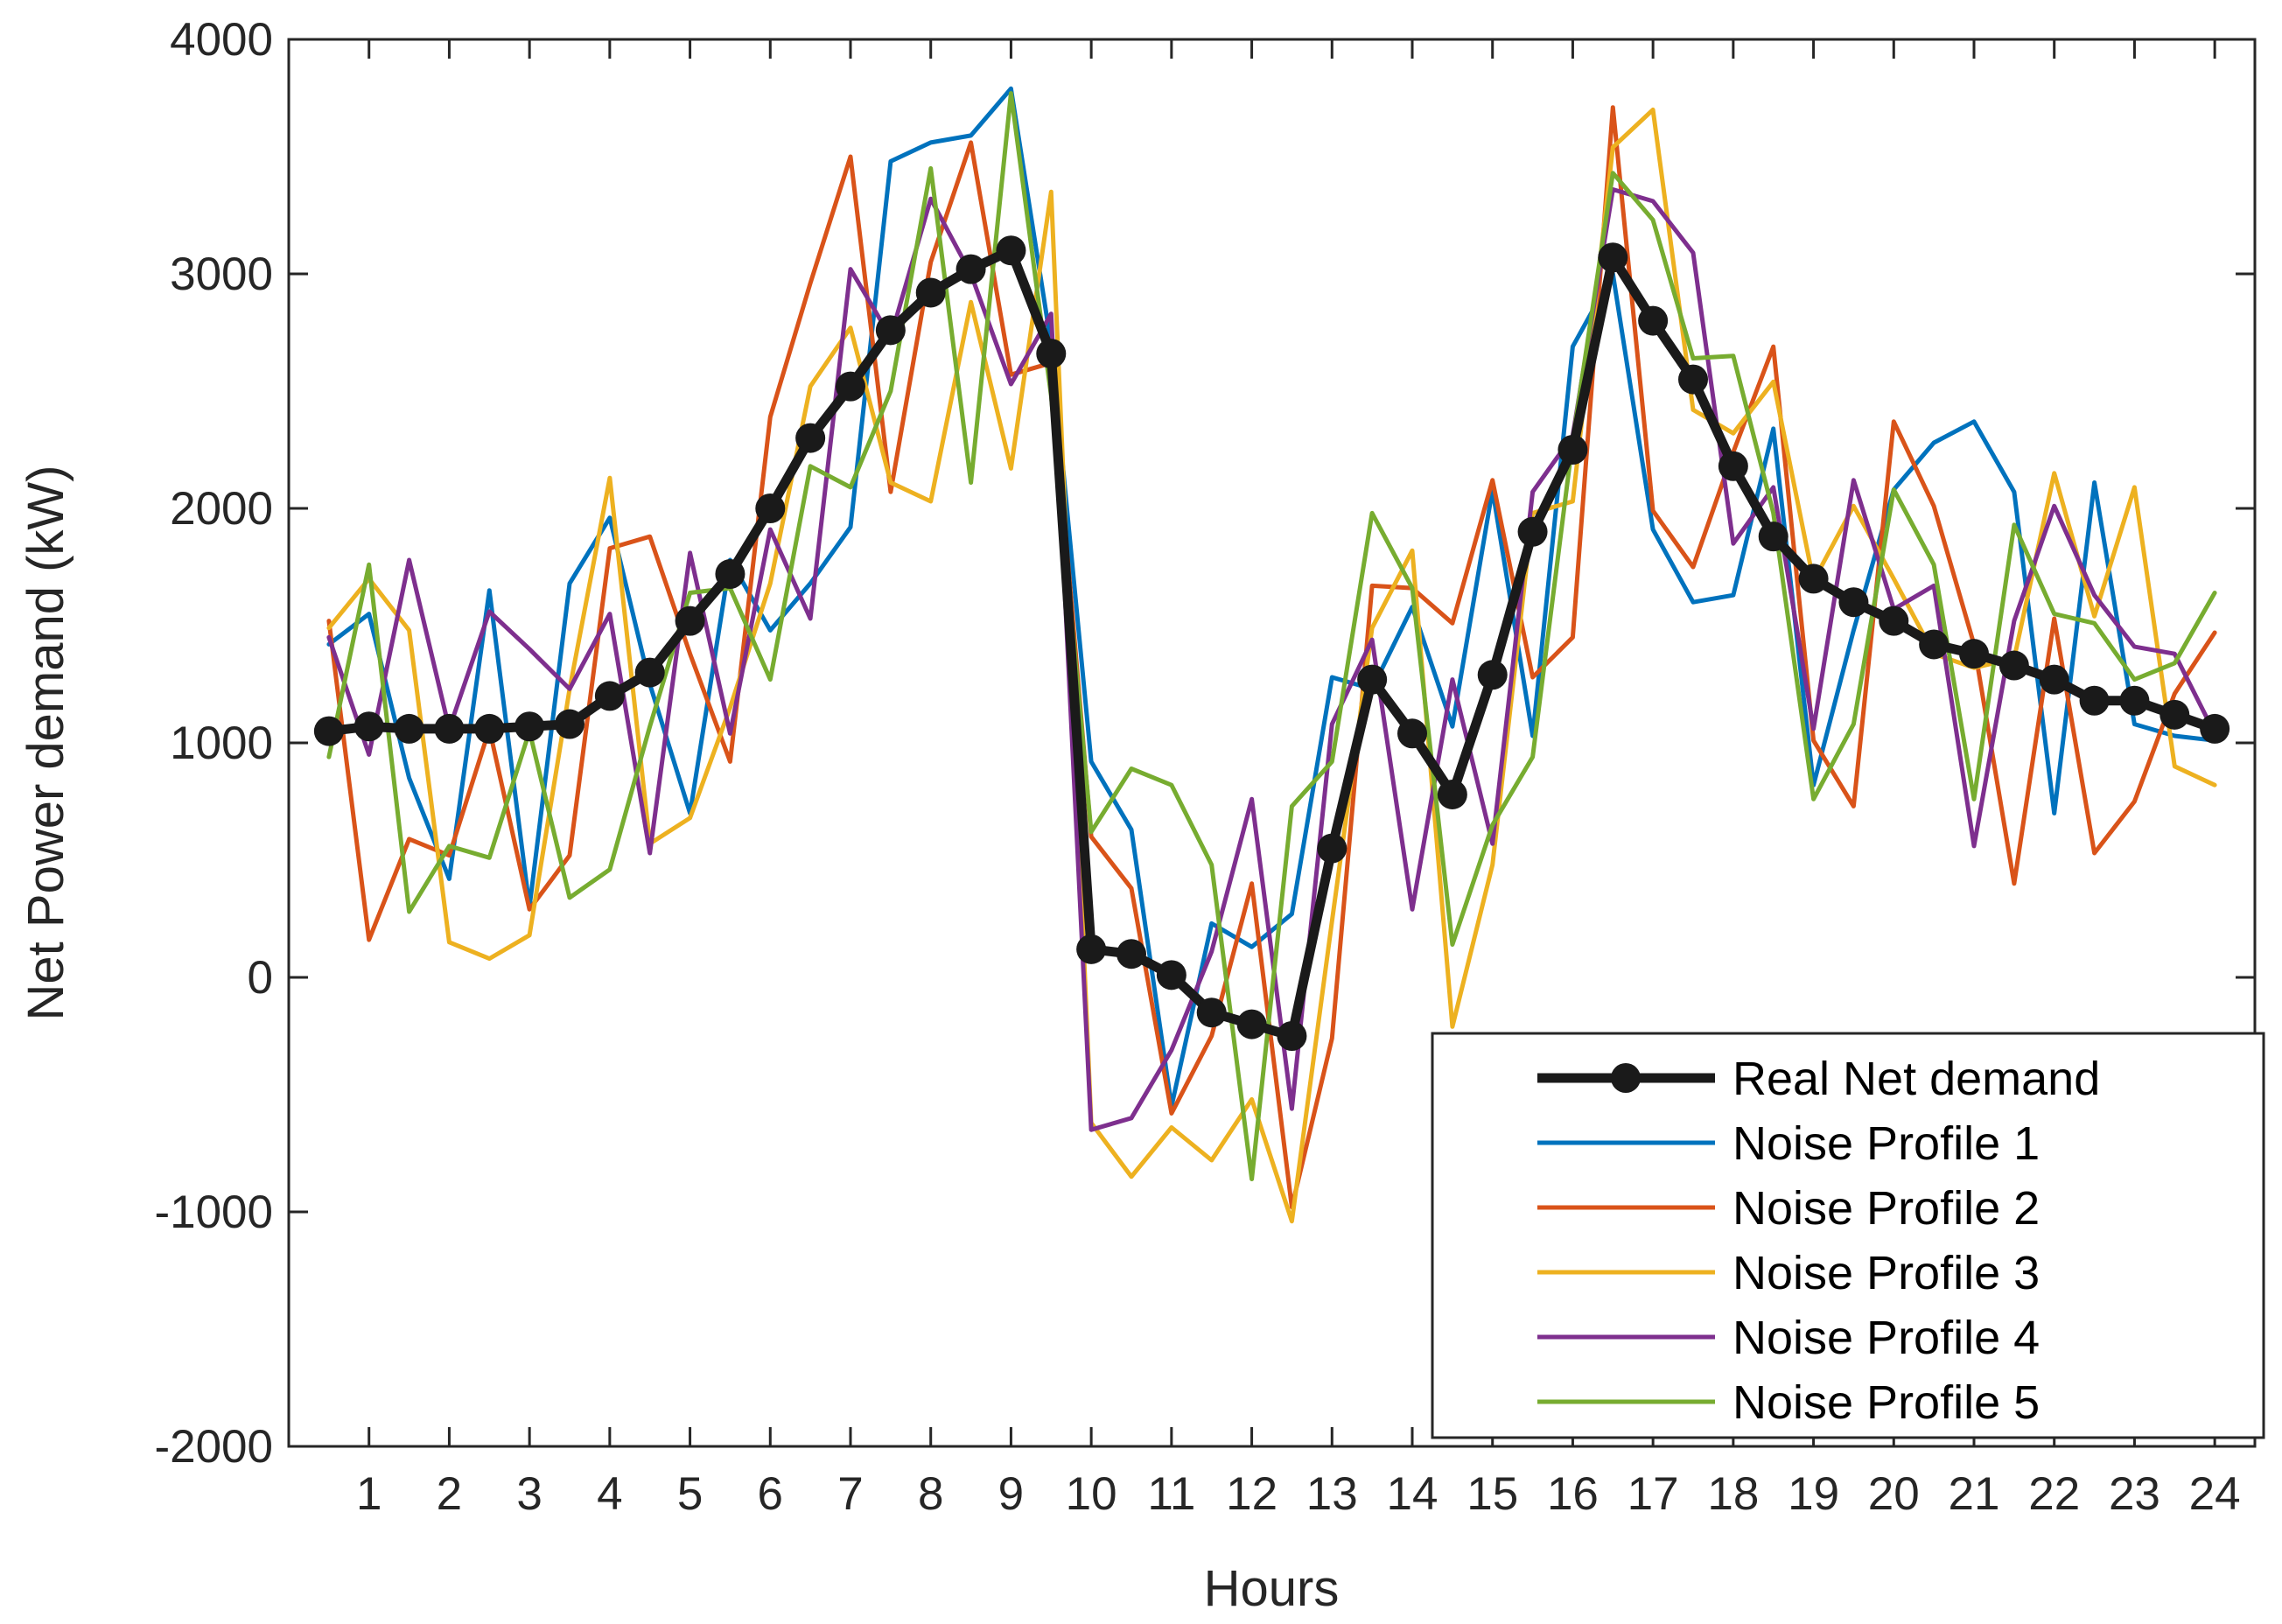  I want to click on x-tick-label: 23, so click(2134, 1494).